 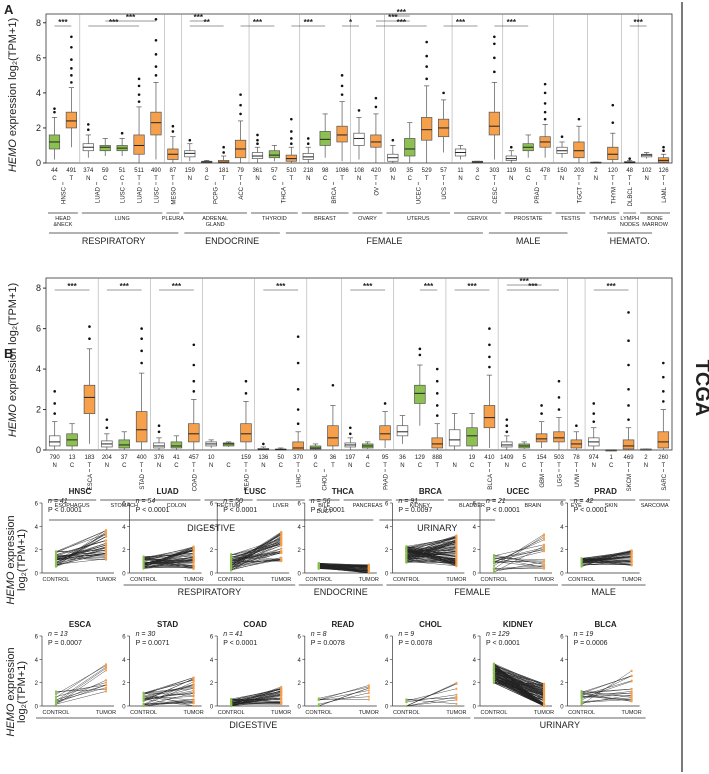 What do you see at coordinates (174, 196) in the screenshot?
I see `tissue-label: MESO` at bounding box center [174, 196].